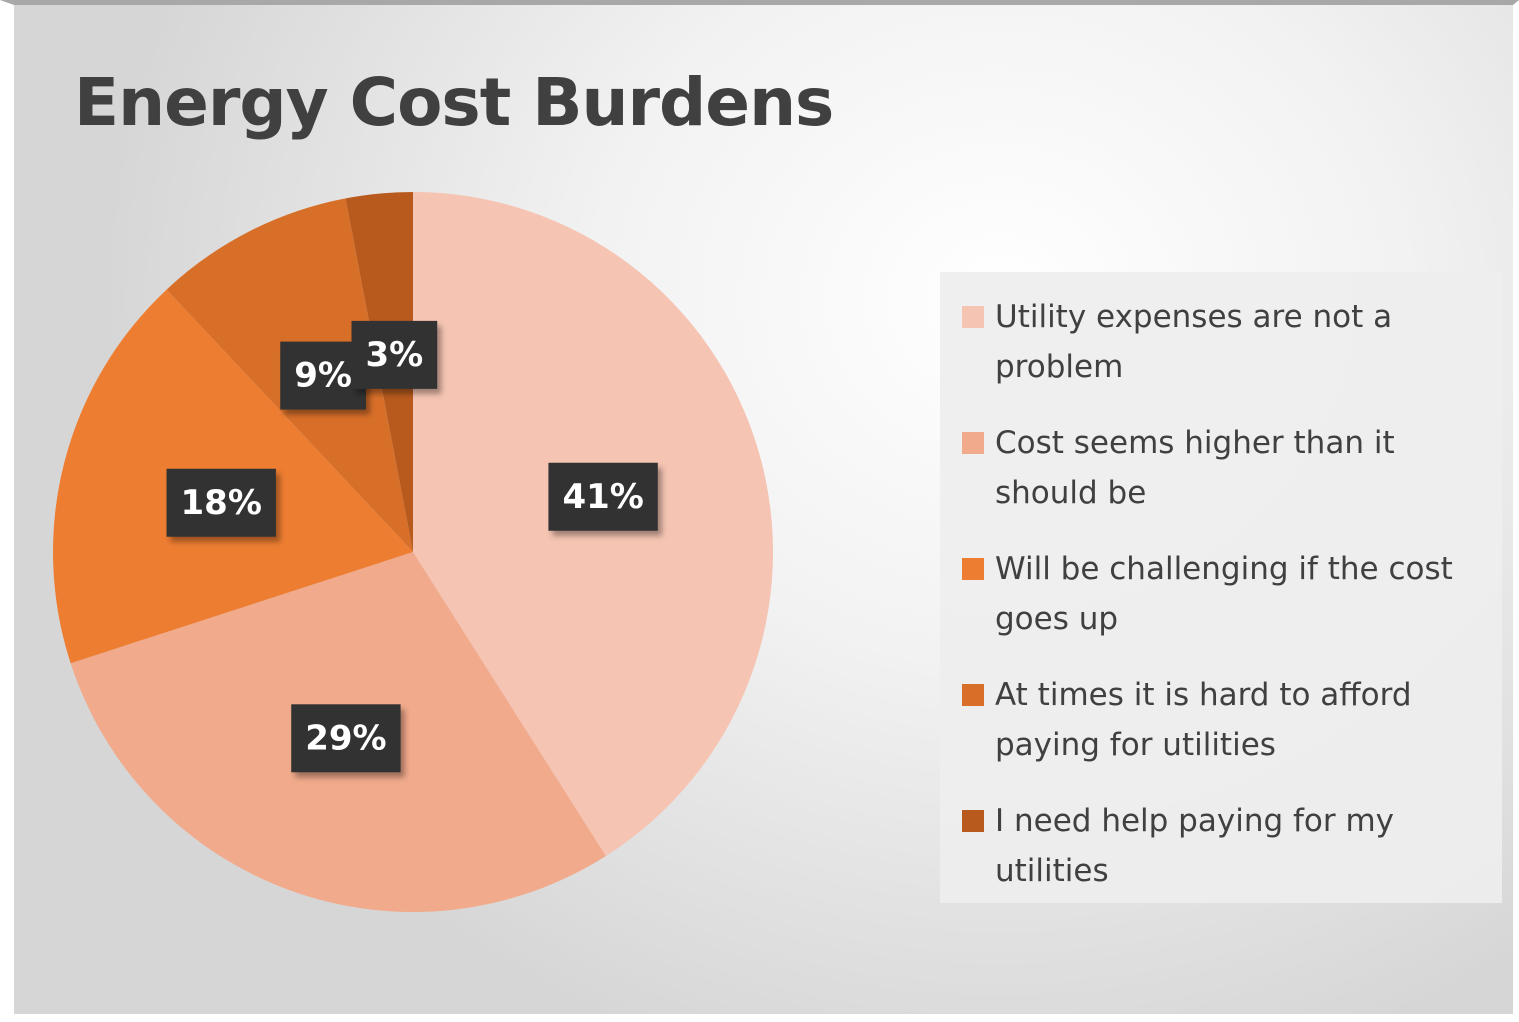 The height and width of the screenshot is (1022, 1519). Describe the element at coordinates (1224, 594) in the screenshot. I see `legend-label: Will be challenging if the cost goes up` at that location.